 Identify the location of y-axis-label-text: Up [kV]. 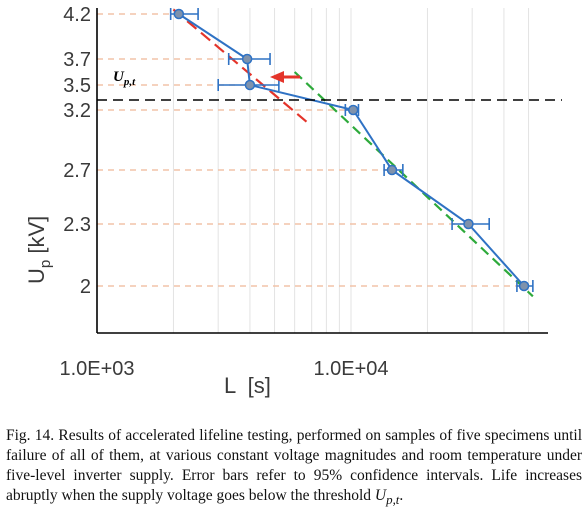
(39, 250).